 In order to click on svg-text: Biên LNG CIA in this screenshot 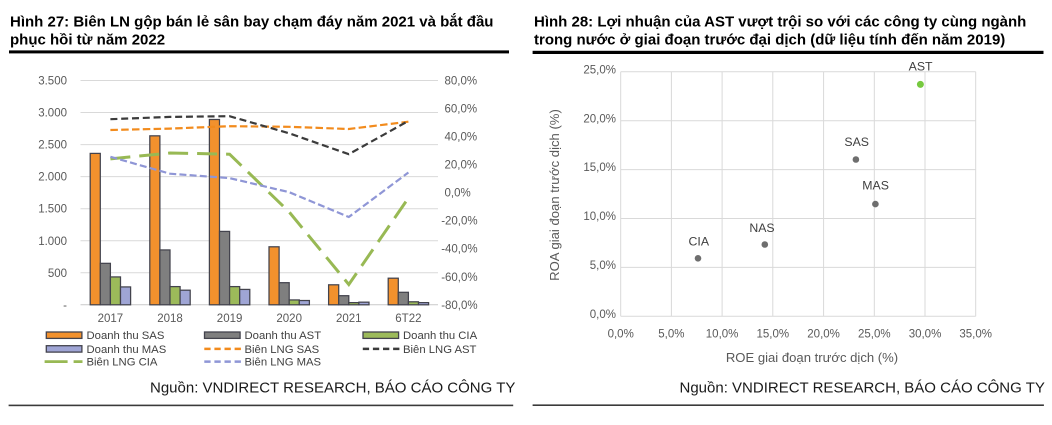, I will do `click(122, 363)`.